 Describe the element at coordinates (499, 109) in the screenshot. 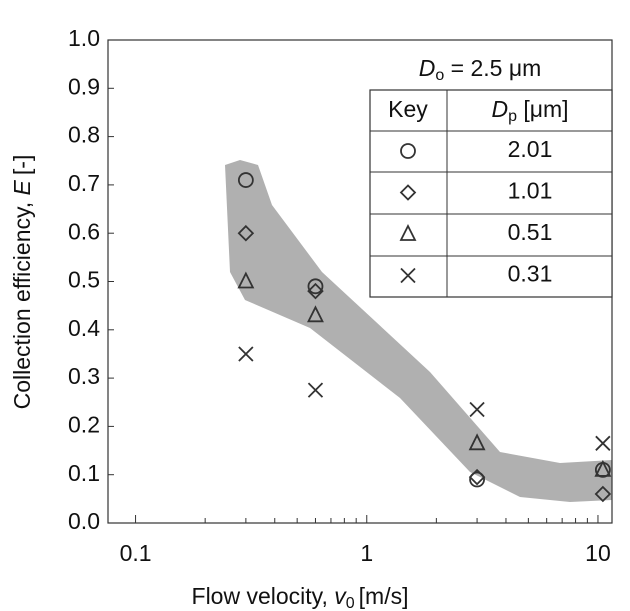

I see `legend-header-symbol: D` at that location.